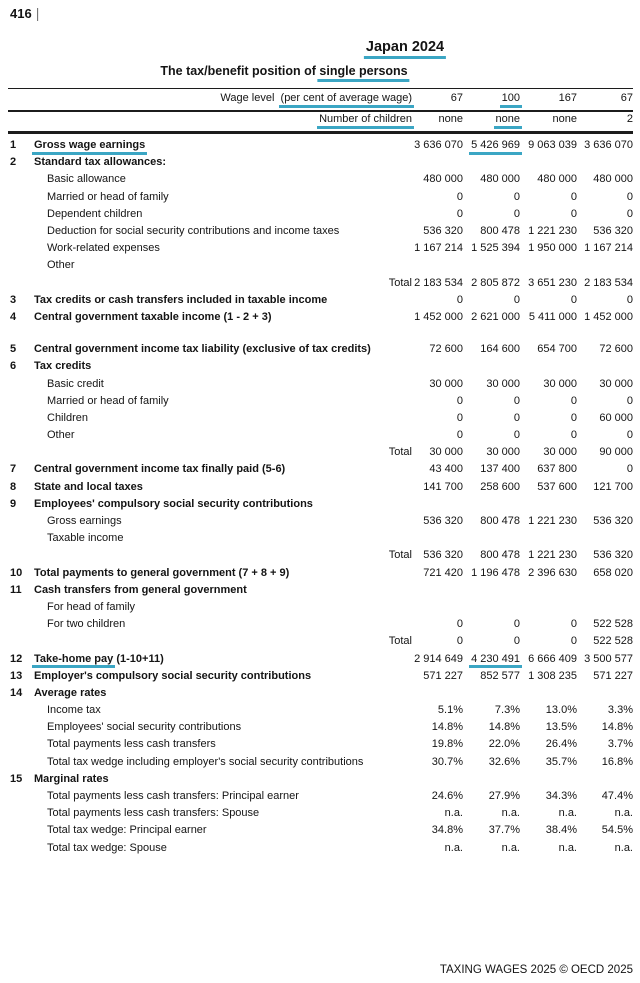 This screenshot has height=983, width=640. What do you see at coordinates (320, 555) in the screenshot?
I see `table-row: Total 536 320 800 478 1 221 230 536 320` at bounding box center [320, 555].